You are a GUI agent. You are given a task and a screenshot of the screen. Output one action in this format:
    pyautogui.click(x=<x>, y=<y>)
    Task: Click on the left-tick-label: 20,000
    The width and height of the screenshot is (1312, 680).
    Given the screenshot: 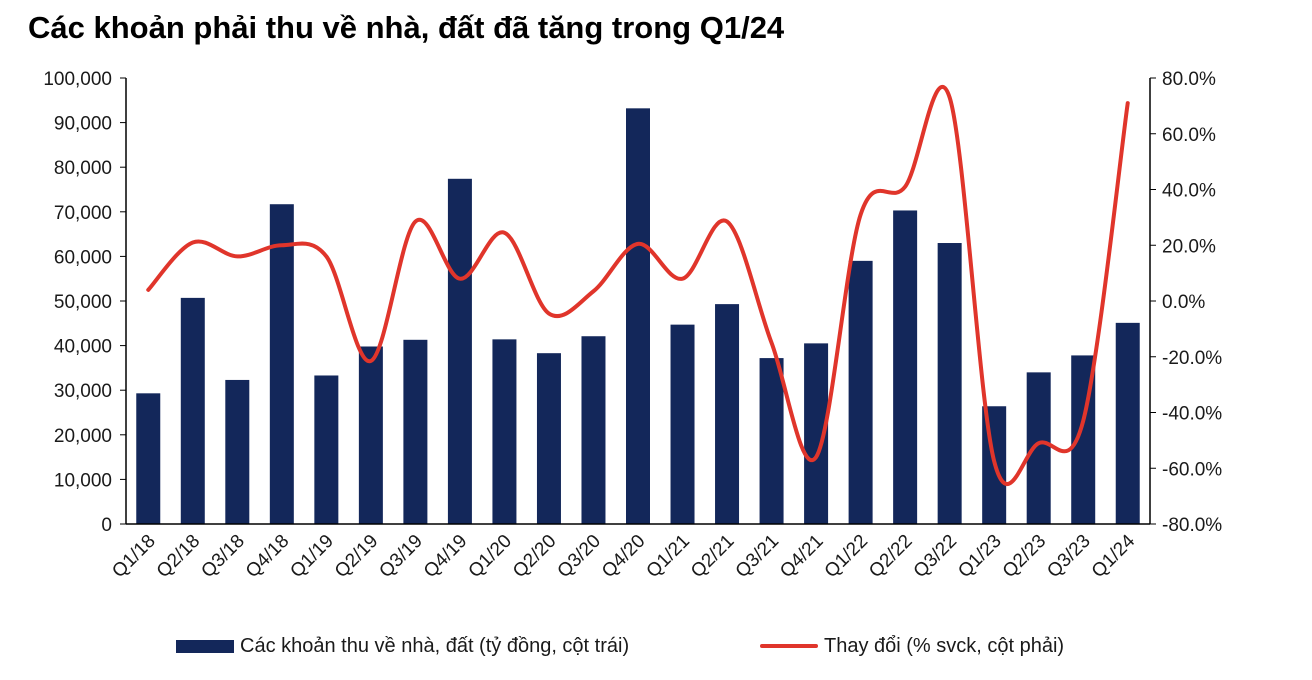 What is the action you would take?
    pyautogui.click(x=83, y=436)
    